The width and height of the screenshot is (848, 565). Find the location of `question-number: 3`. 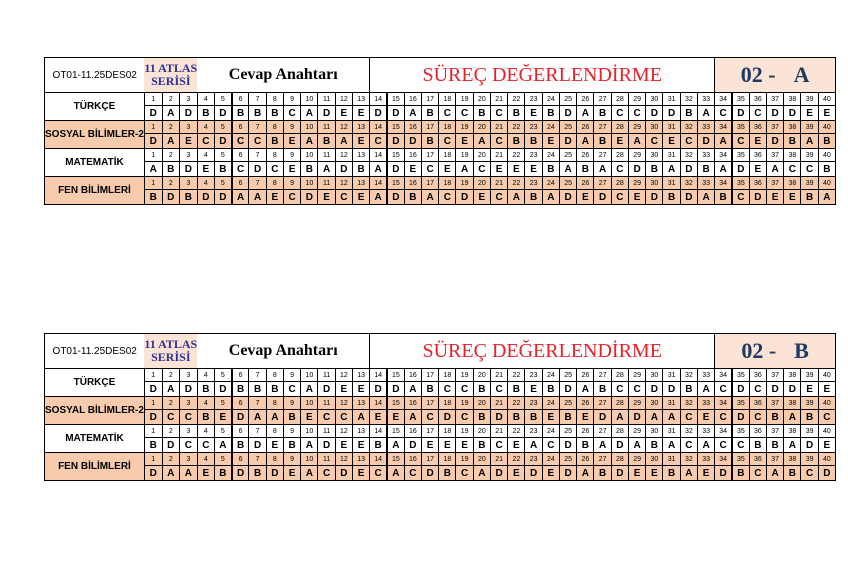

question-number: 3 is located at coordinates (188, 403).